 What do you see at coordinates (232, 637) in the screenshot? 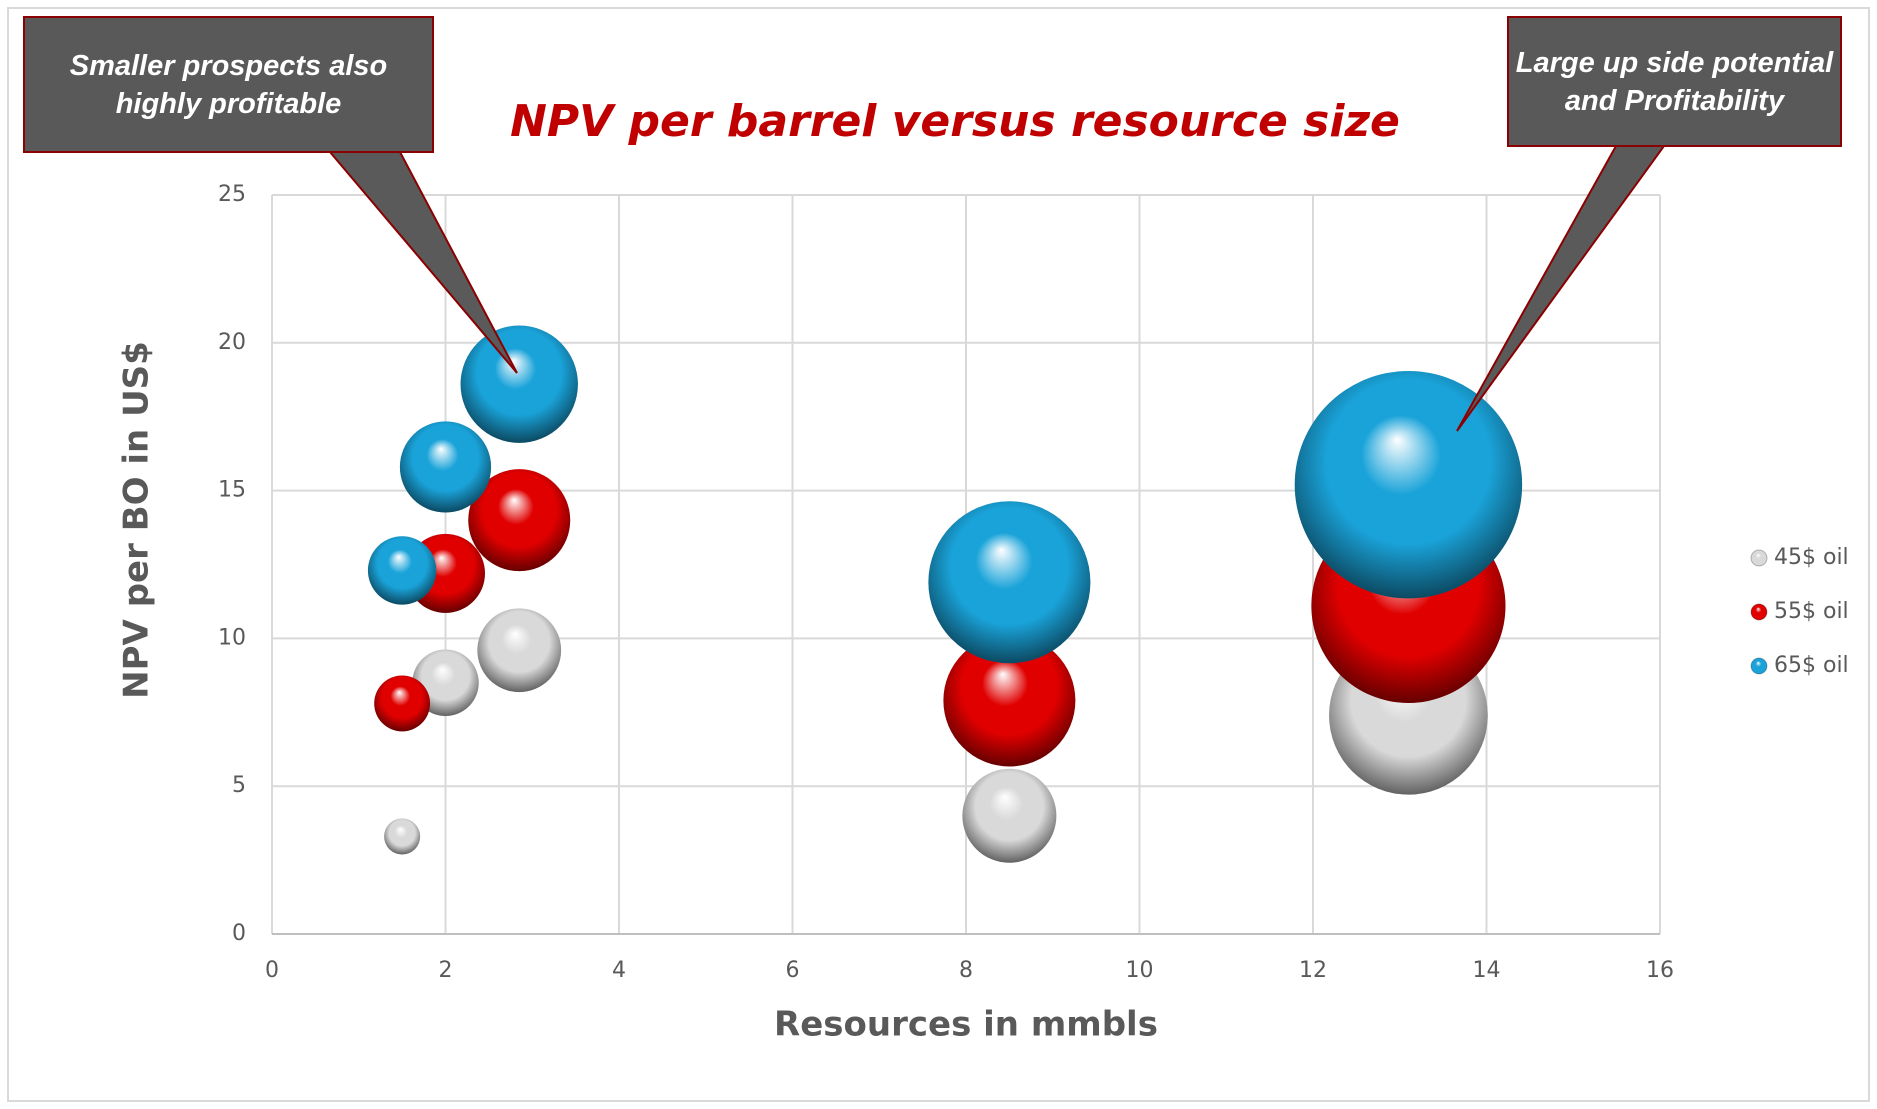
I see `y-tick-label: 10` at bounding box center [232, 637].